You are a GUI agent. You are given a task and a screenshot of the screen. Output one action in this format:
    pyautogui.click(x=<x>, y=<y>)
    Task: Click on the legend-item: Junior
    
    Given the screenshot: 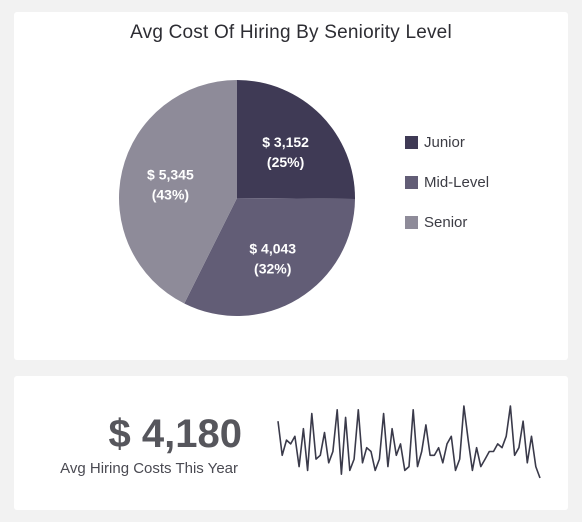 What is the action you would take?
    pyautogui.click(x=447, y=142)
    